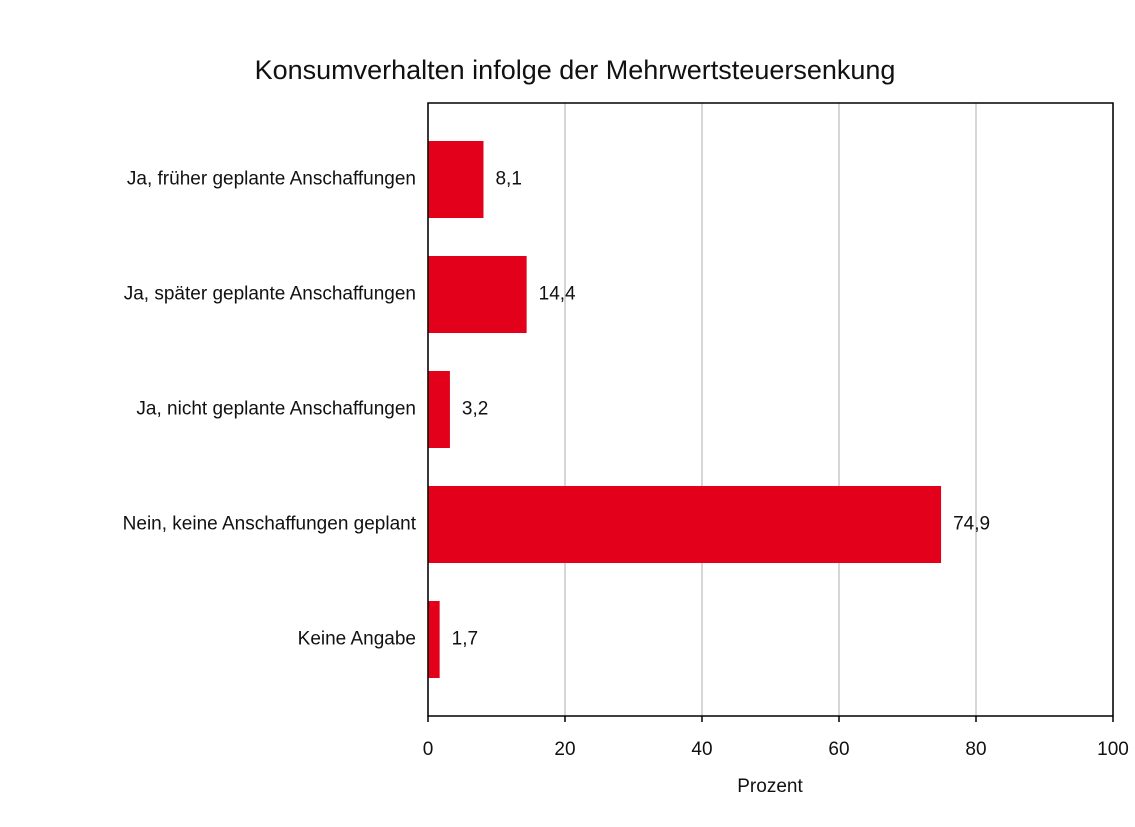 The image size is (1135, 827). I want to click on x-tick-label: 60, so click(838, 749).